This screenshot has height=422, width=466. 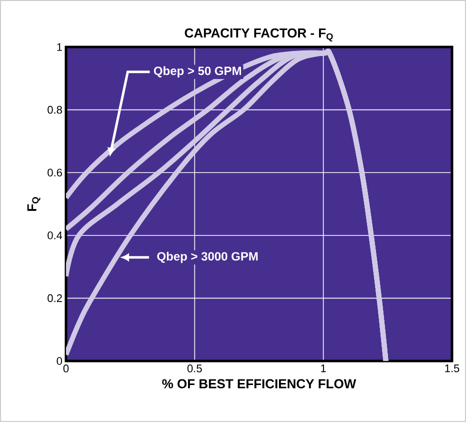 I want to click on annotation: Qbep > 50 GPM, so click(x=197, y=72).